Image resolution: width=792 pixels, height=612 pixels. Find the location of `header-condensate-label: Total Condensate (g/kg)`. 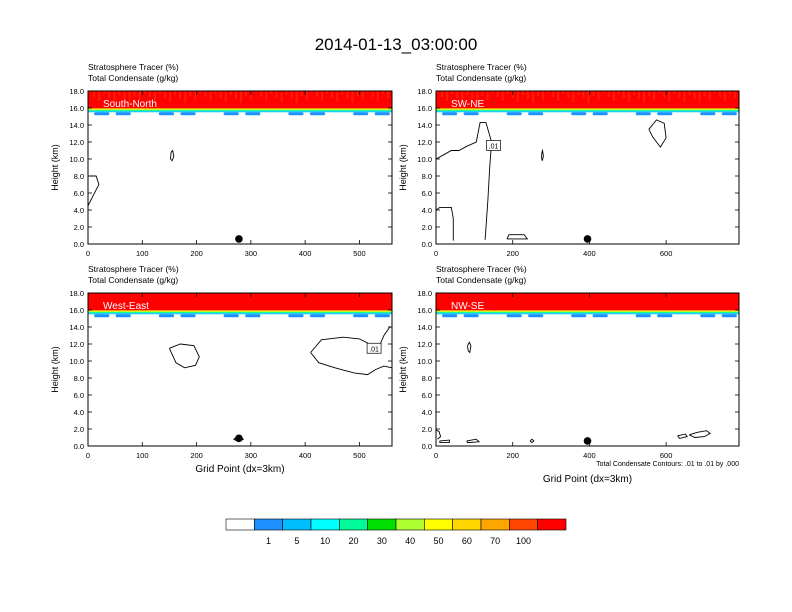

header-condensate-label: Total Condensate (g/kg) is located at coordinates (481, 280).